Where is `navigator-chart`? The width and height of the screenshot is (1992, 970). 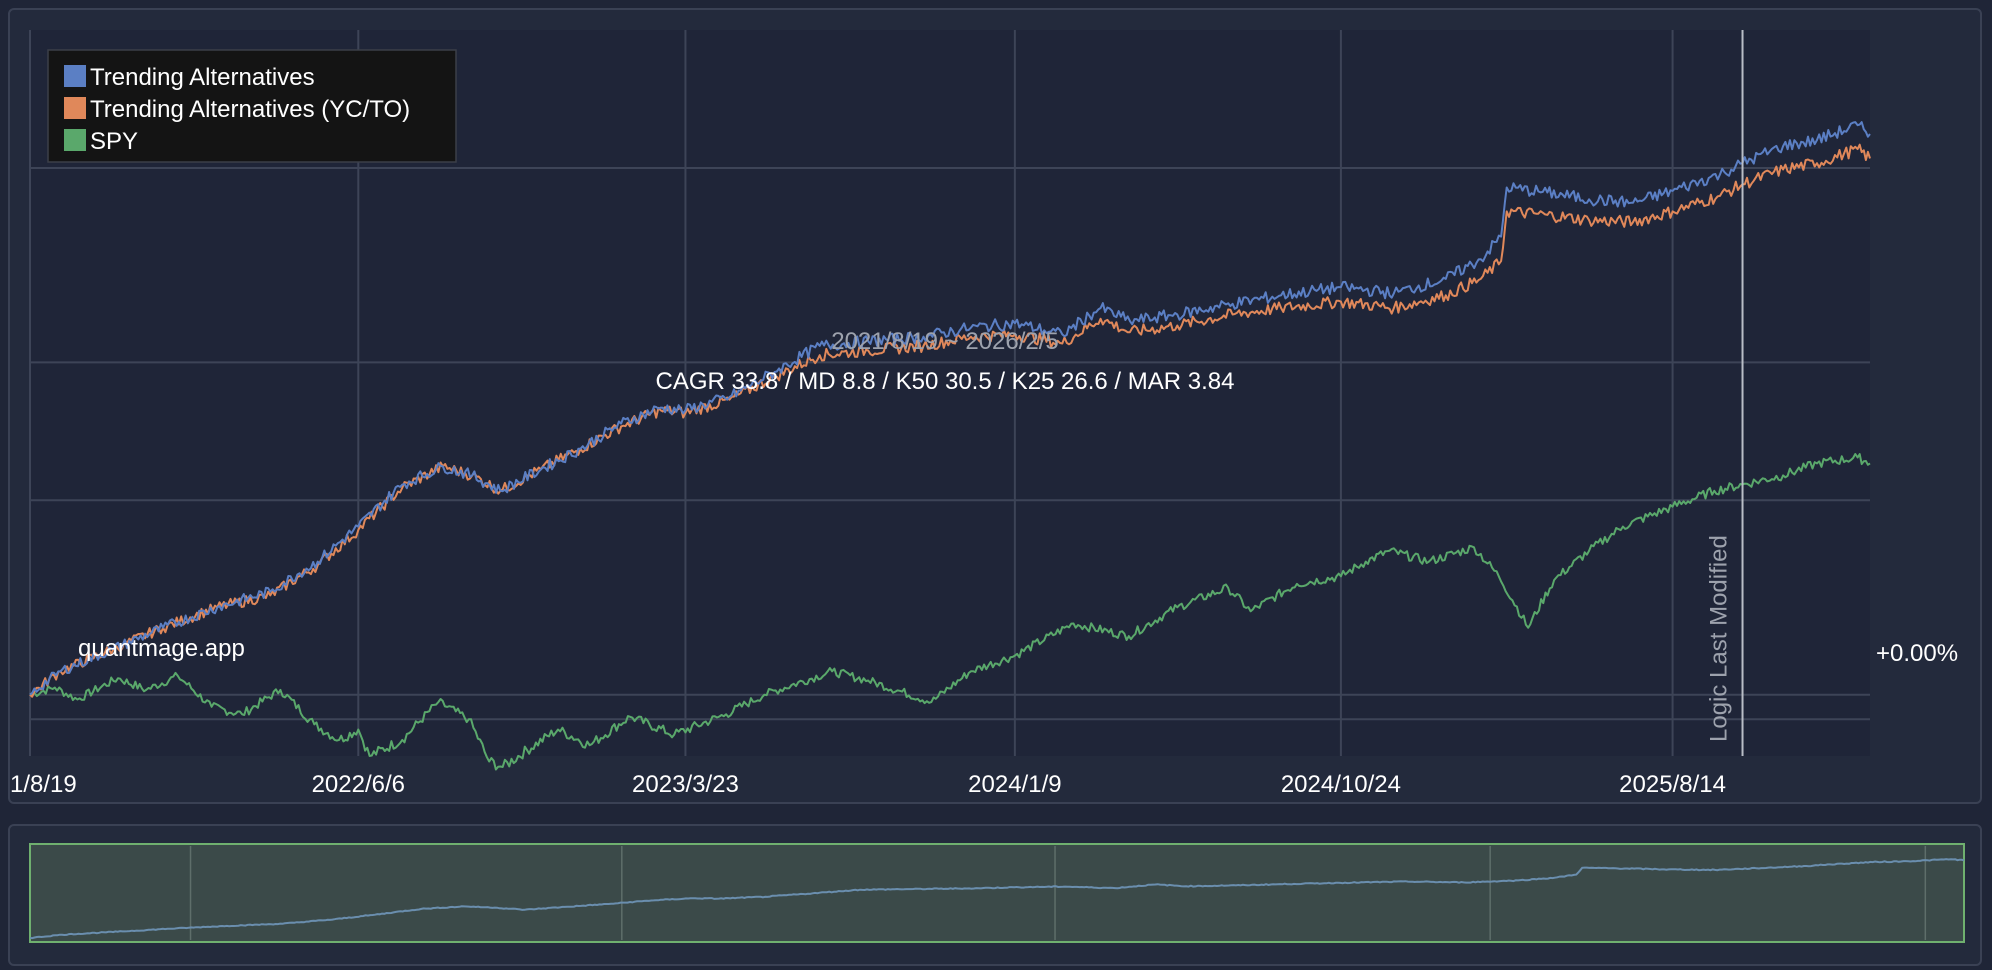 navigator-chart is located at coordinates (995, 895).